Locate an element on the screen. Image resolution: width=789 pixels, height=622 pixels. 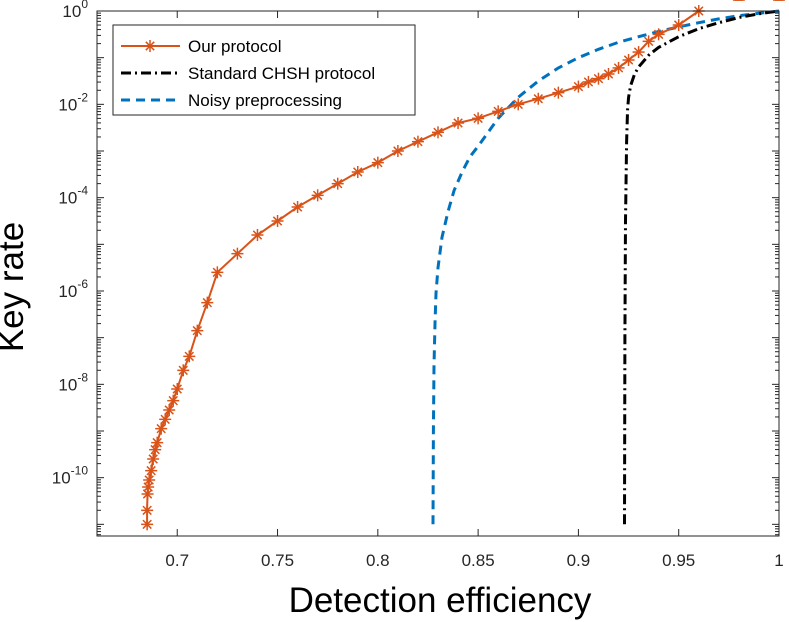
legend-asterisk-marker is located at coordinates (150, 46).